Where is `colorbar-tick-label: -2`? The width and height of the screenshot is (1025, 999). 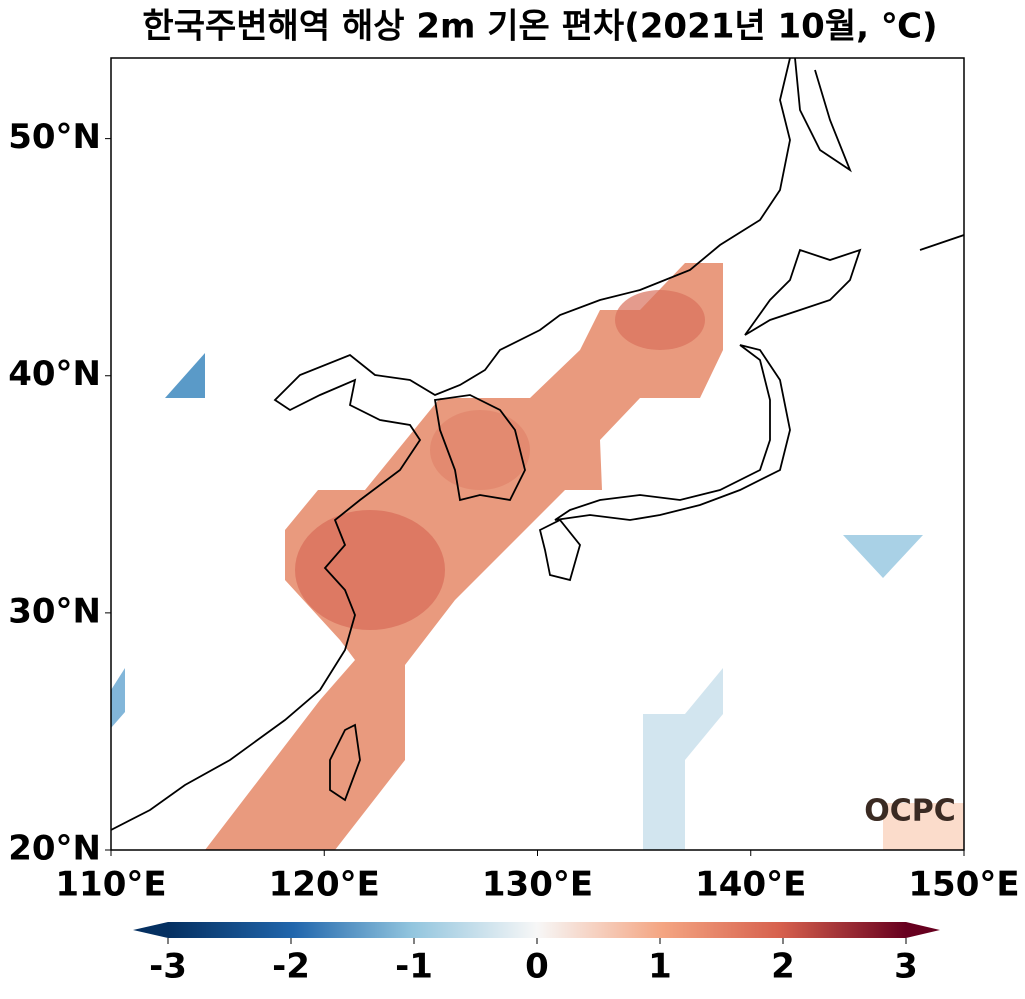
colorbar-tick-label: -2 is located at coordinates (291, 967).